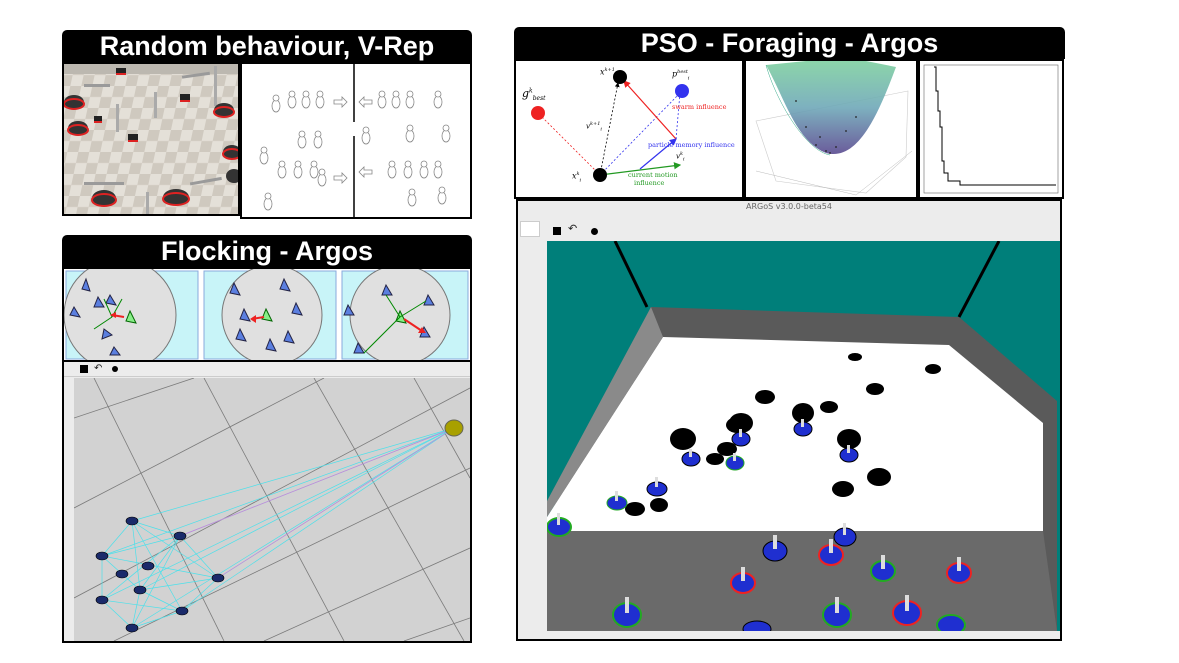 This screenshot has width=1179, height=663. I want to click on vrep-robot, so click(74, 102).